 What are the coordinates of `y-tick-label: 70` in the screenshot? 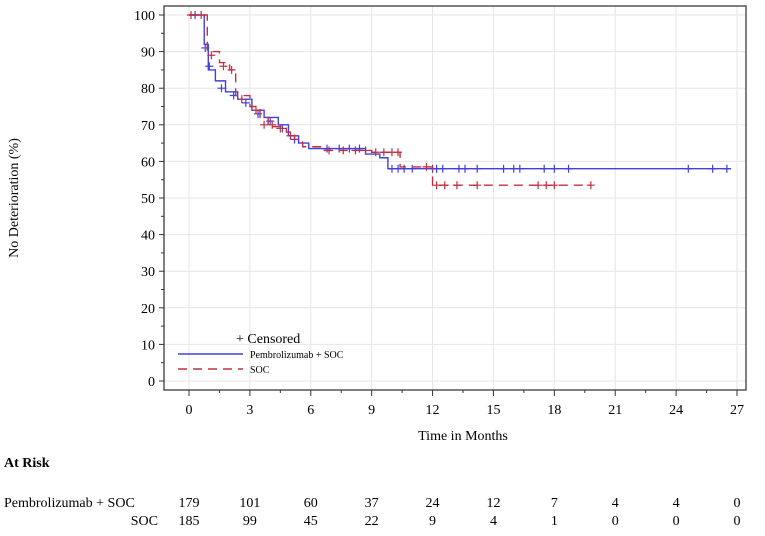 It's located at (148, 126).